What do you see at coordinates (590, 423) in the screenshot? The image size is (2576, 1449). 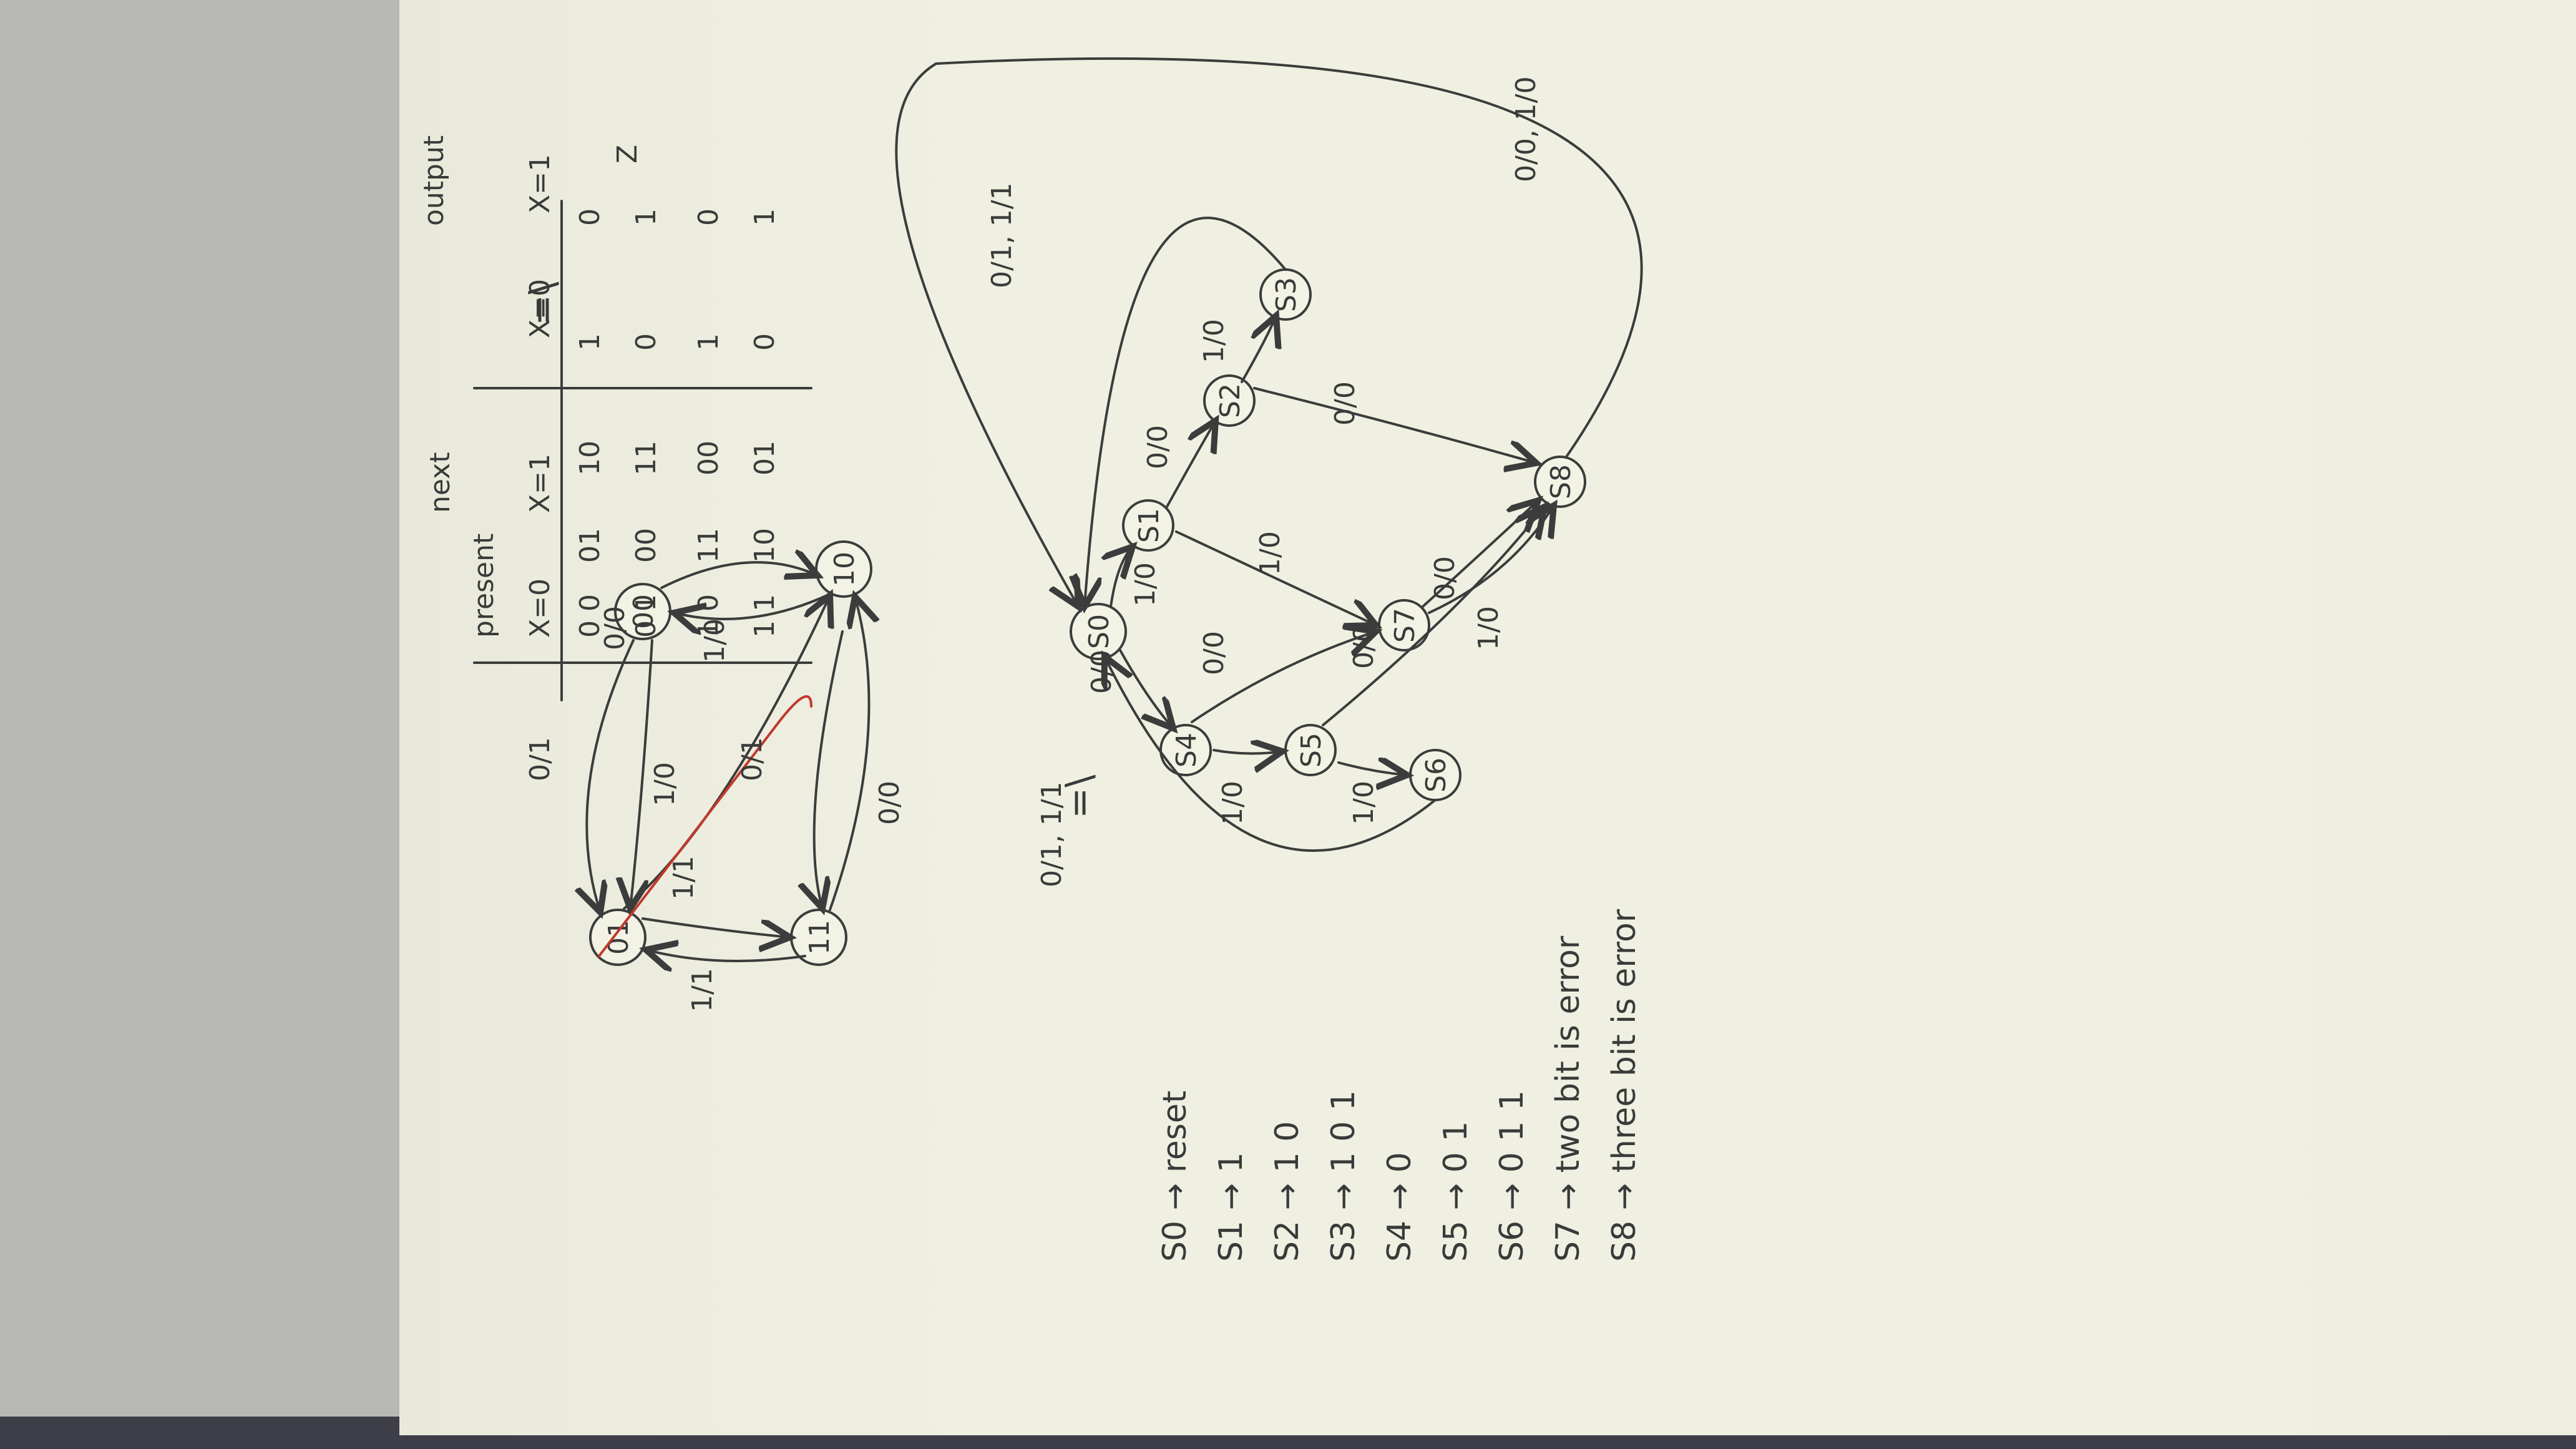 I see `table-row: 0 0 01 10 1 0` at bounding box center [590, 423].